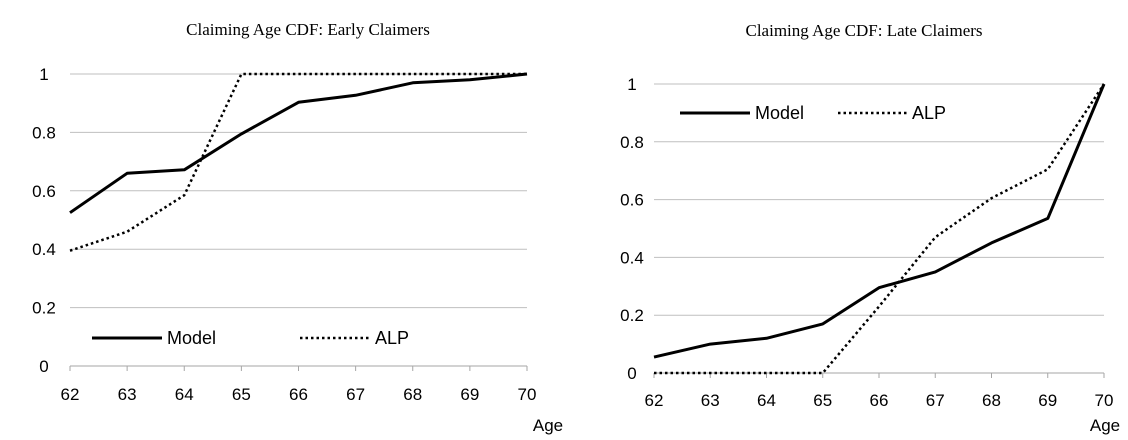 The height and width of the screenshot is (440, 1128). I want to click on chart-title: Claiming Age CDF: Late Claimers, so click(863, 30).